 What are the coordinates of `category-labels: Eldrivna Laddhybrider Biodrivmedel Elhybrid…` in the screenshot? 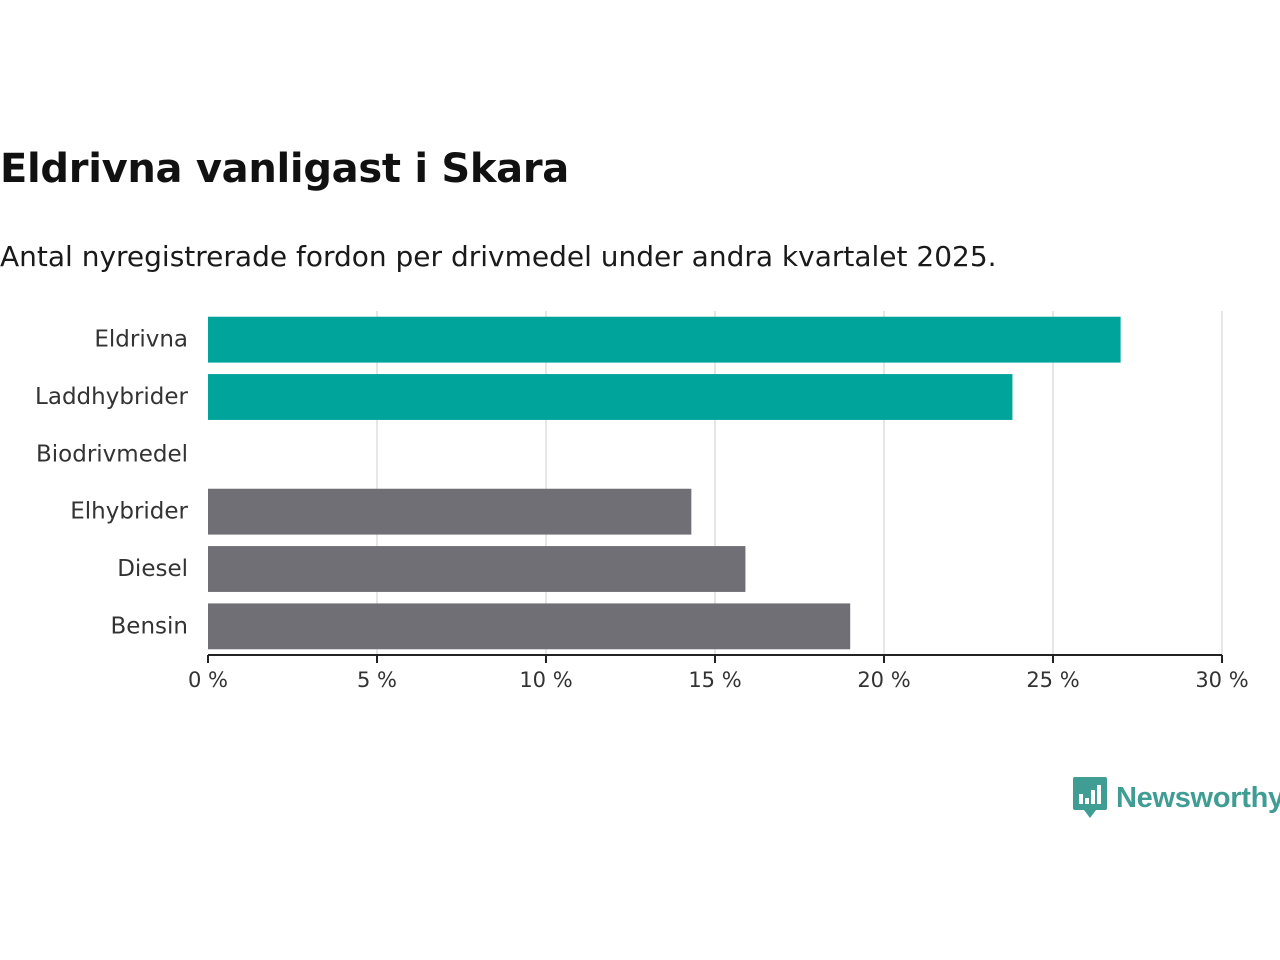 It's located at (111, 483).